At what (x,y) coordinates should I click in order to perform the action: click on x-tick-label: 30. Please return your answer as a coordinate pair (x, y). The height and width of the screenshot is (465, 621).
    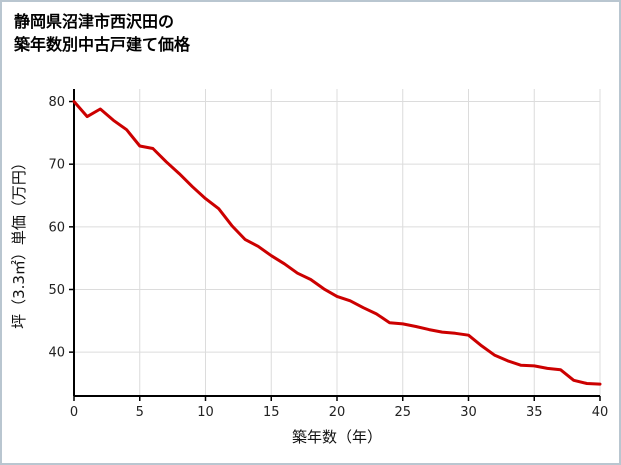
    Looking at the image, I should click on (468, 412).